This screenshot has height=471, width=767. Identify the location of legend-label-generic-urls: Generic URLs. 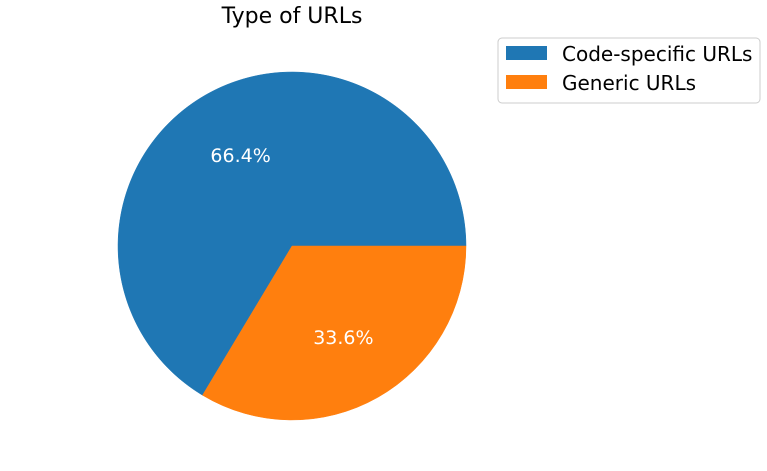
(629, 83).